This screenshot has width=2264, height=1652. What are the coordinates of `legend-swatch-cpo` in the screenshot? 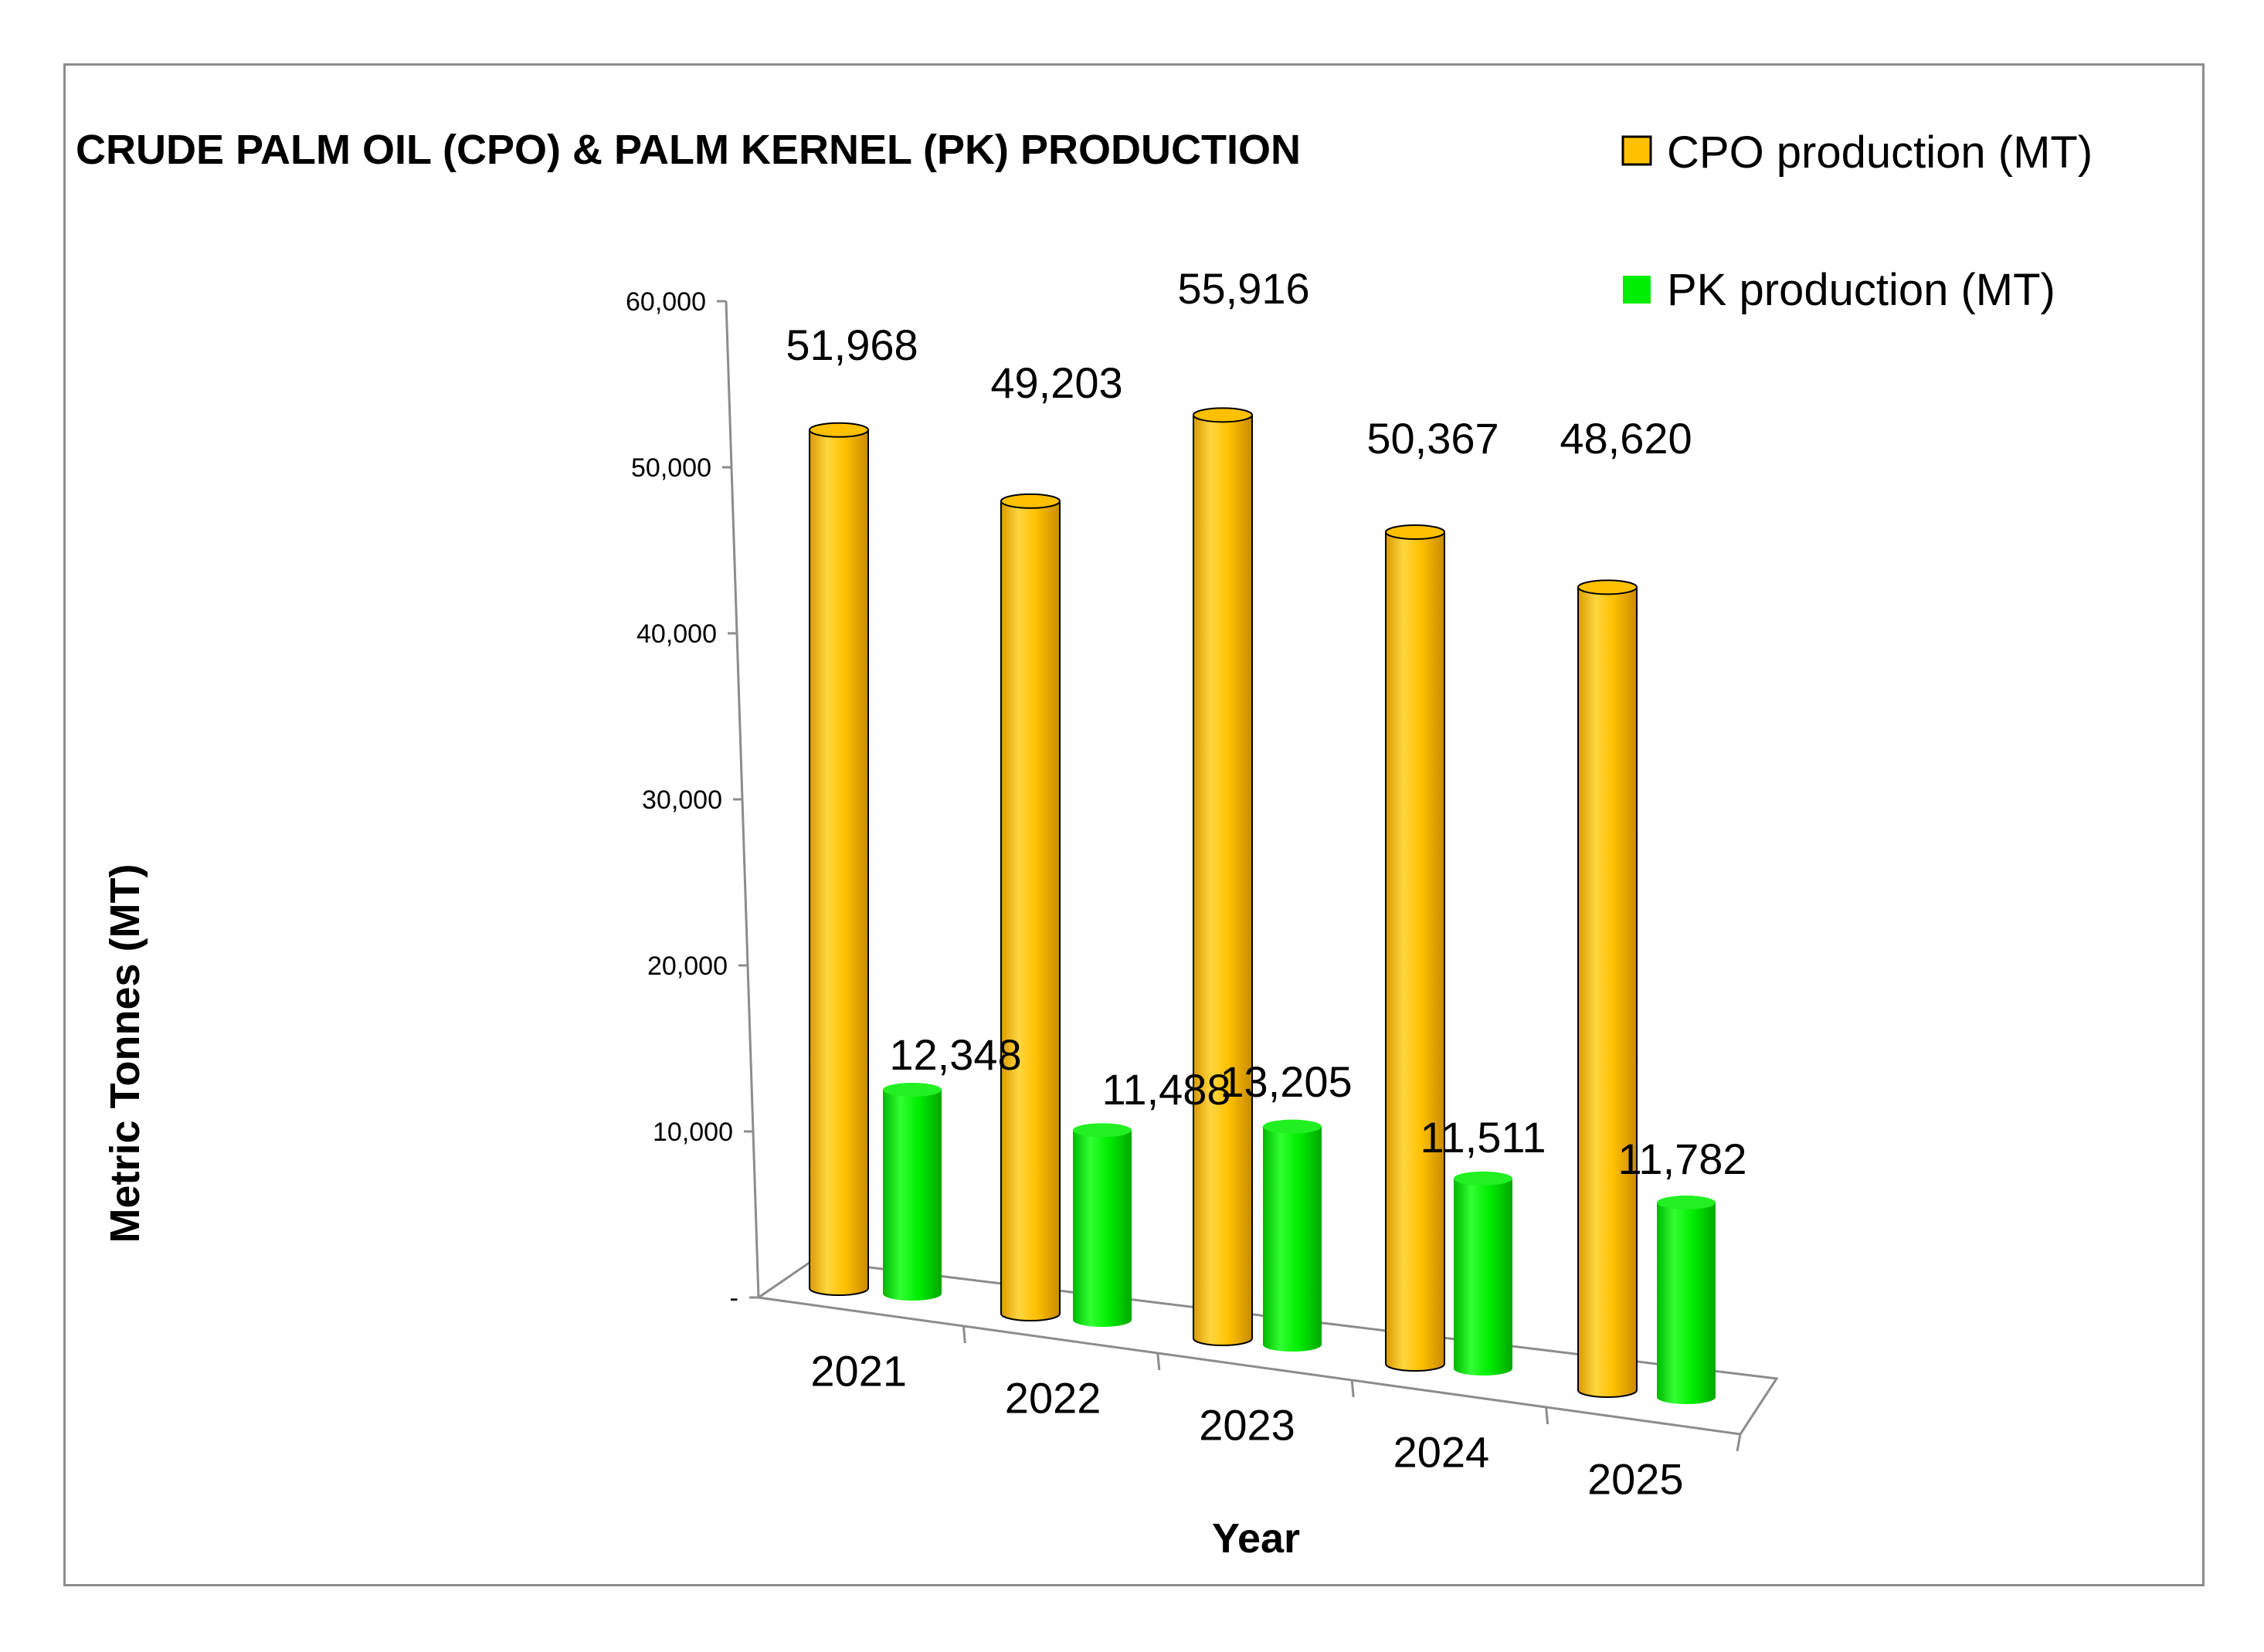 It's located at (1637, 150).